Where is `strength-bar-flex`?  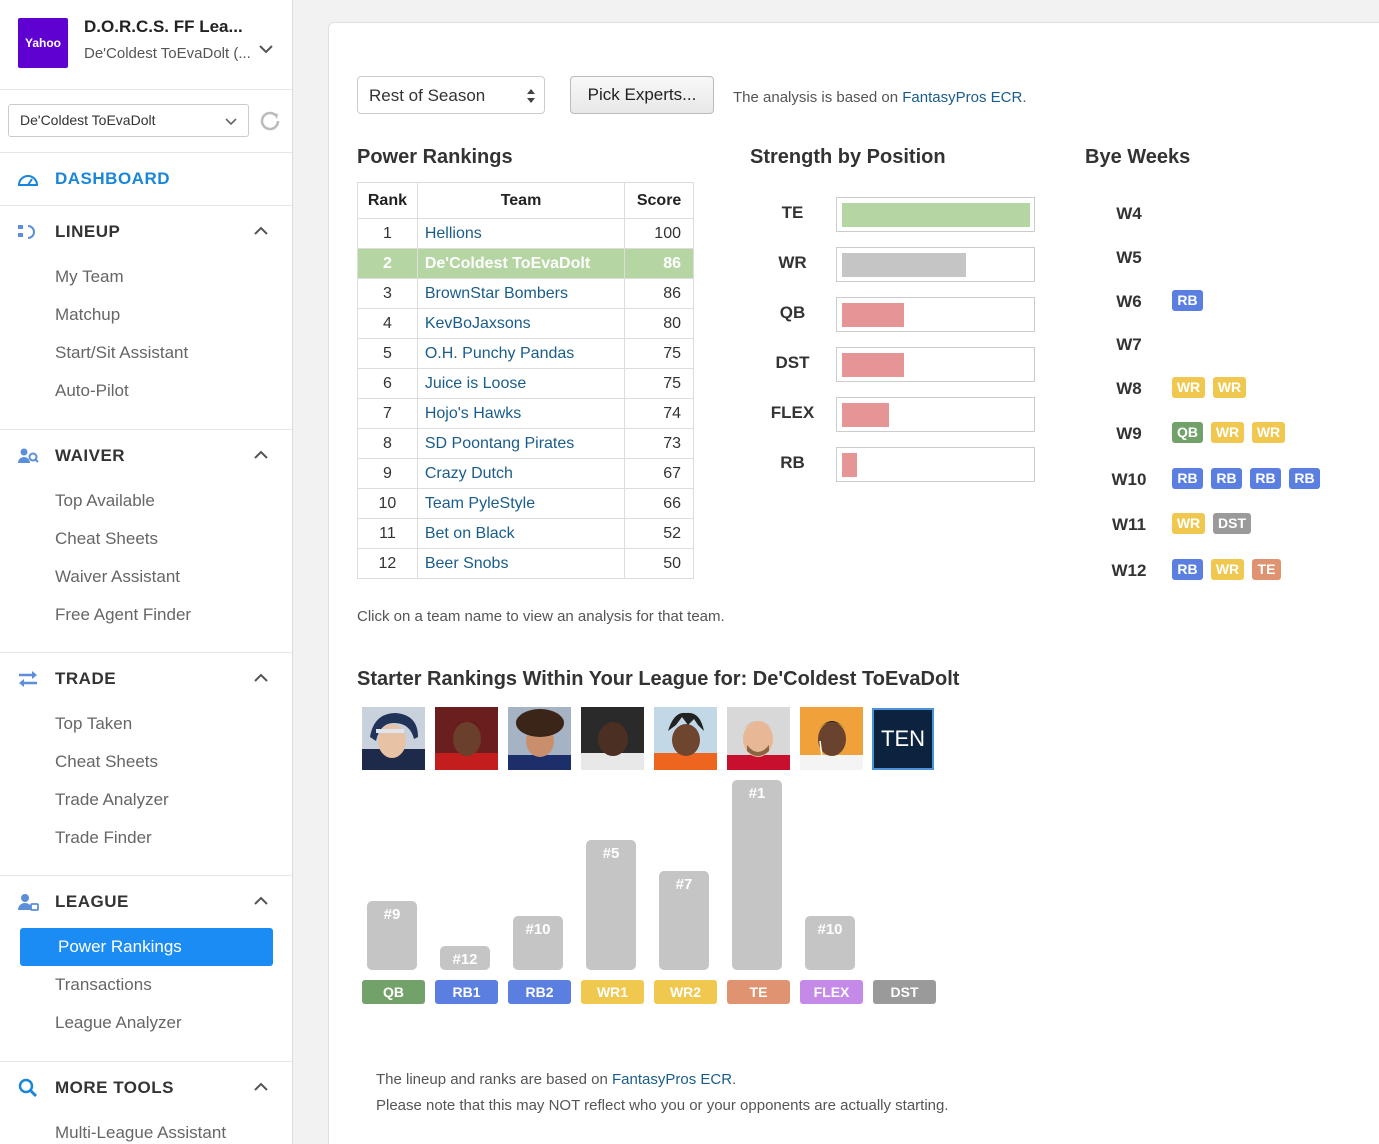
strength-bar-flex is located at coordinates (865, 415).